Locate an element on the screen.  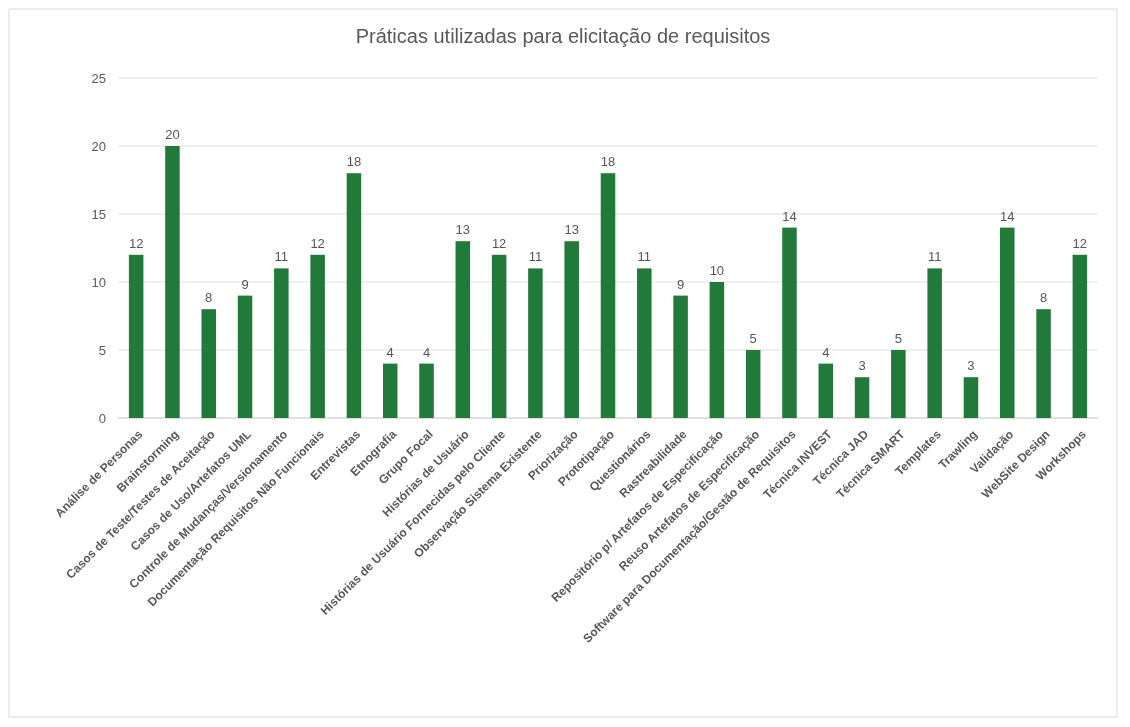
y-tick-label: 20 is located at coordinates (98, 146).